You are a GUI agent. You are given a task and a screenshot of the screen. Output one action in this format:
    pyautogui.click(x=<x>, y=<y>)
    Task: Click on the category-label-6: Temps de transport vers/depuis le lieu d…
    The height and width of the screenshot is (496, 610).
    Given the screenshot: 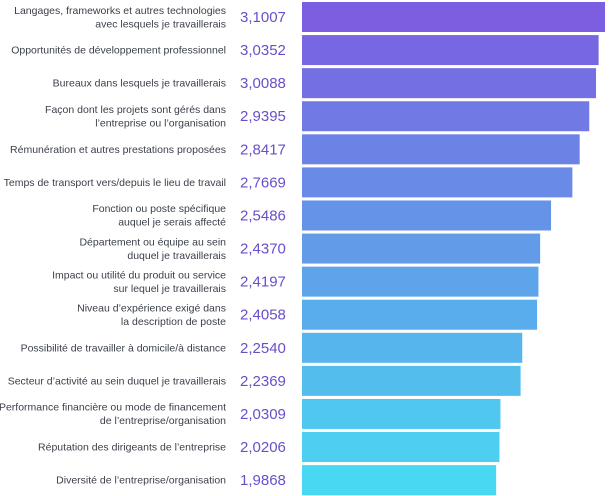 What is the action you would take?
    pyautogui.click(x=115, y=183)
    